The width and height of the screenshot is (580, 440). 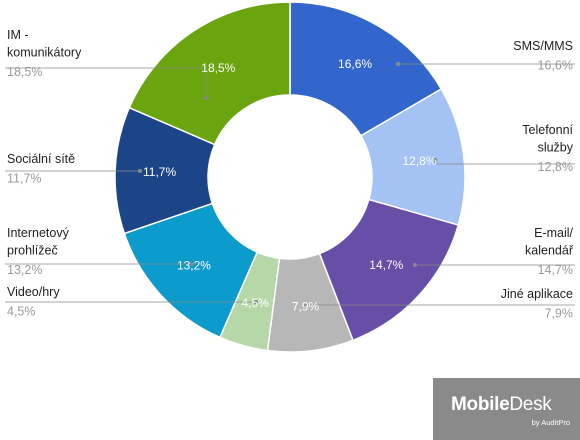 I want to click on slice-value-label-3: 7,9%, so click(x=306, y=307).